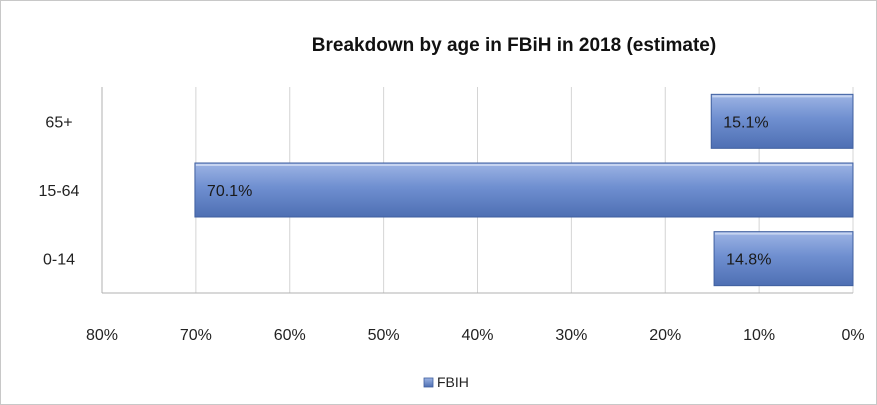 The height and width of the screenshot is (405, 877). I want to click on data-label: 14.8%, so click(748, 260).